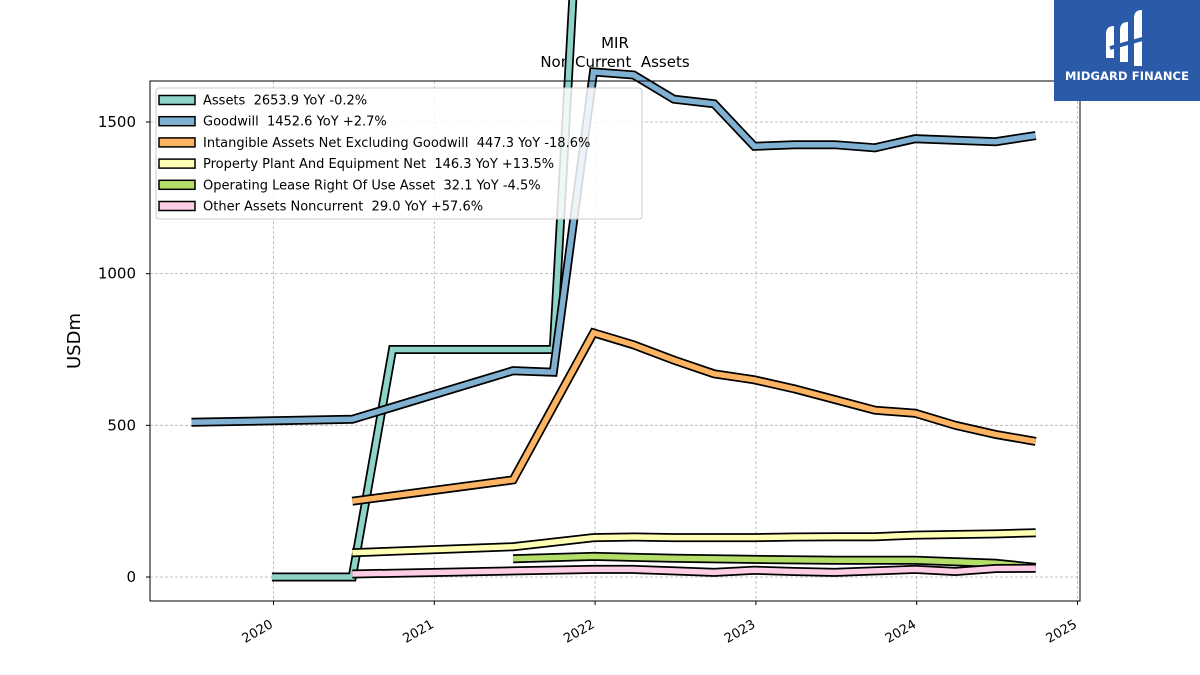 The image size is (1200, 675). I want to click on legend-label: Assets 2653.9 YoY -0.2%, so click(285, 101).